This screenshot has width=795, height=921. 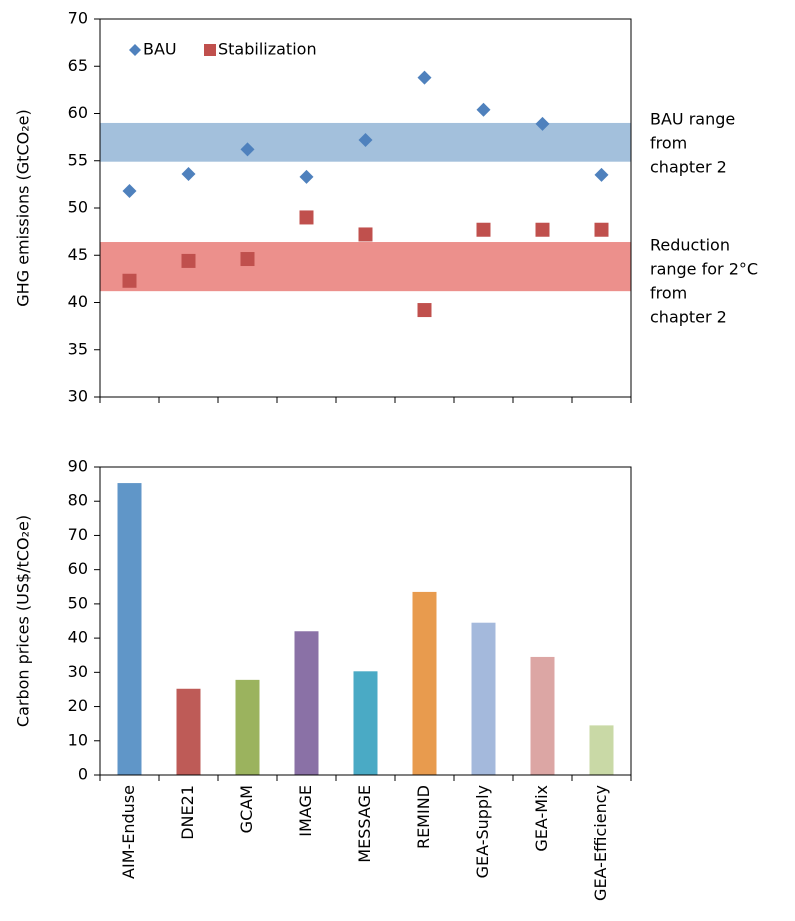 What do you see at coordinates (267, 49) in the screenshot?
I see `legend-label: Stabilization` at bounding box center [267, 49].